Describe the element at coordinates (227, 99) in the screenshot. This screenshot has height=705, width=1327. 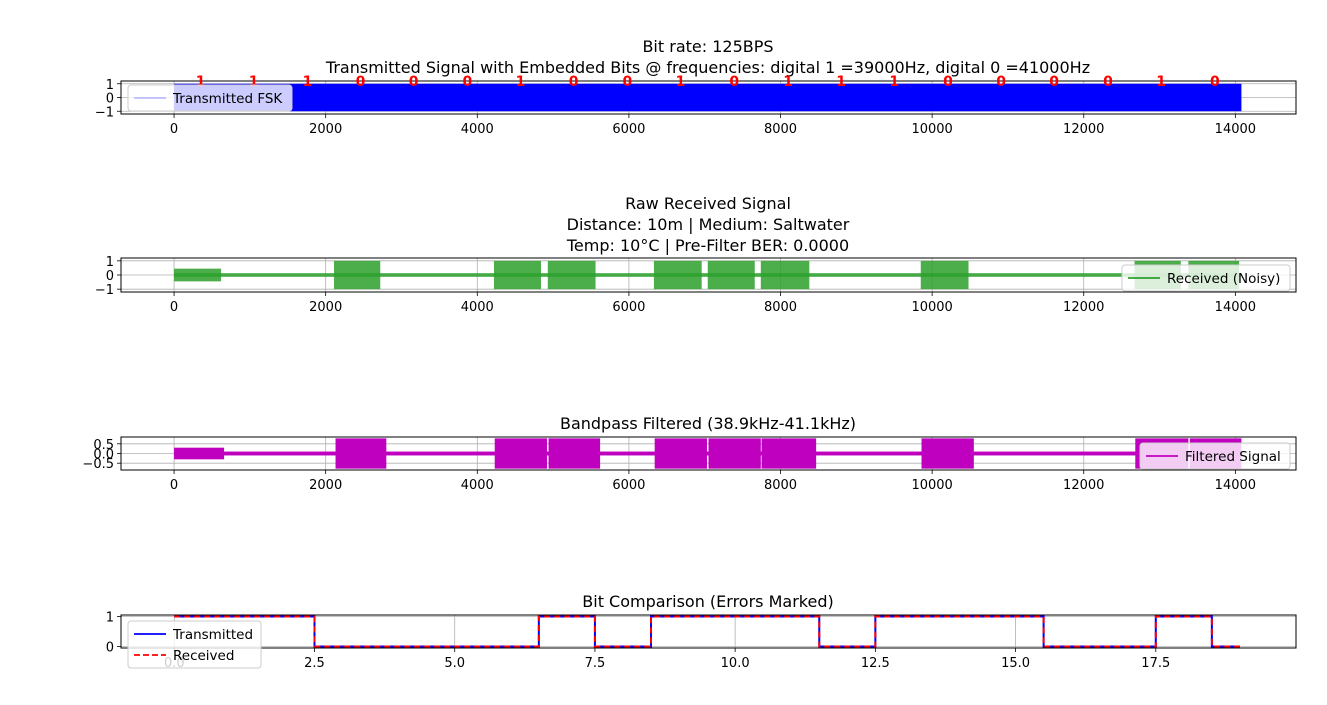
I see `legend-label: Transmitted FSK` at that location.